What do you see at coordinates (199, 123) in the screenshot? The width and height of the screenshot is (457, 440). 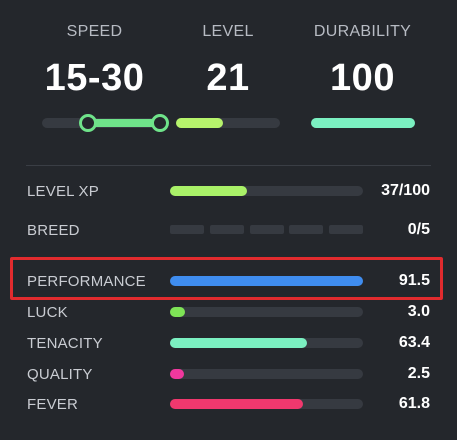 I see `level-bar-fill` at bounding box center [199, 123].